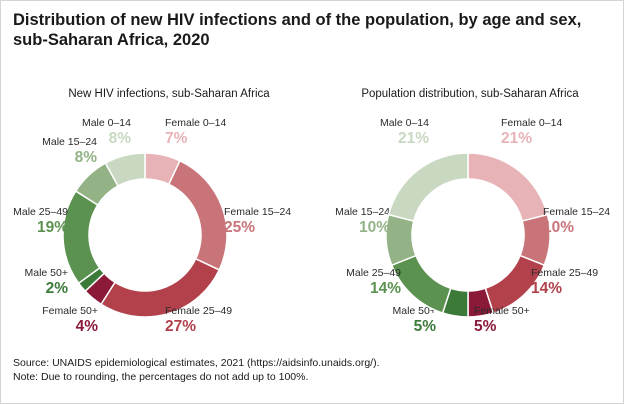 The image size is (624, 404). Describe the element at coordinates (57, 288) in the screenshot. I see `slice-value-male-50: 2%` at that location.